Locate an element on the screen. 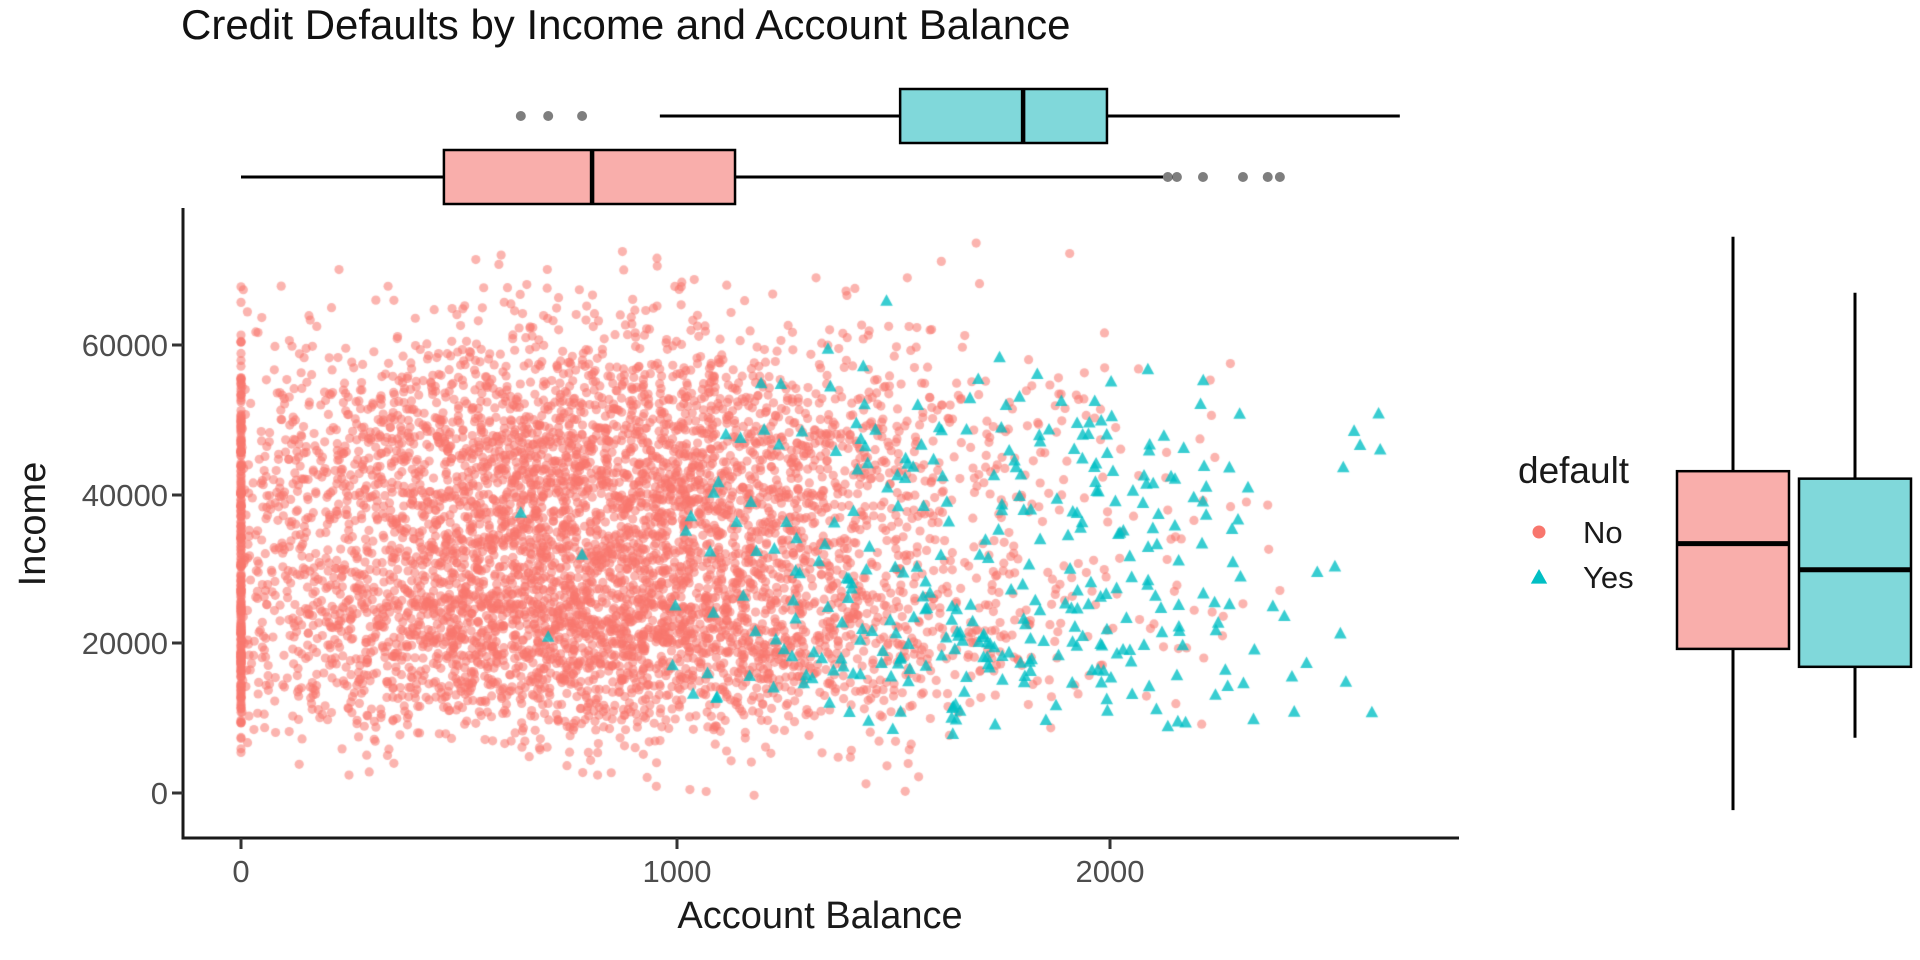 Image resolution: width=1920 pixels, height=960 pixels. y-tick-20000: 20000 is located at coordinates (124, 643).